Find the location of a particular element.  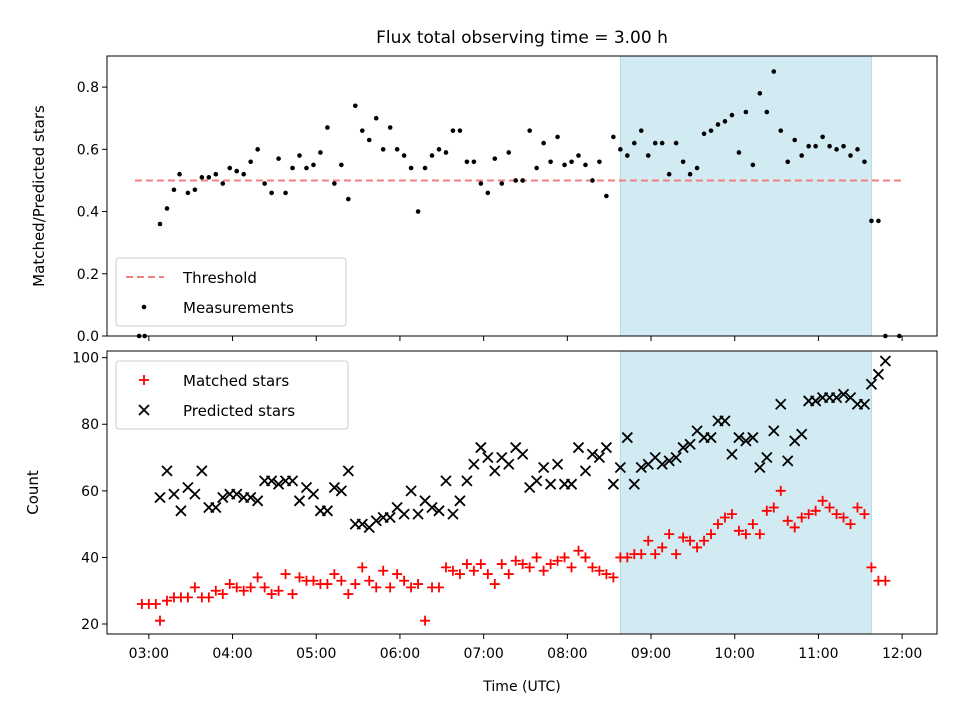

y-tick-label: 0.0 is located at coordinates (88, 337).